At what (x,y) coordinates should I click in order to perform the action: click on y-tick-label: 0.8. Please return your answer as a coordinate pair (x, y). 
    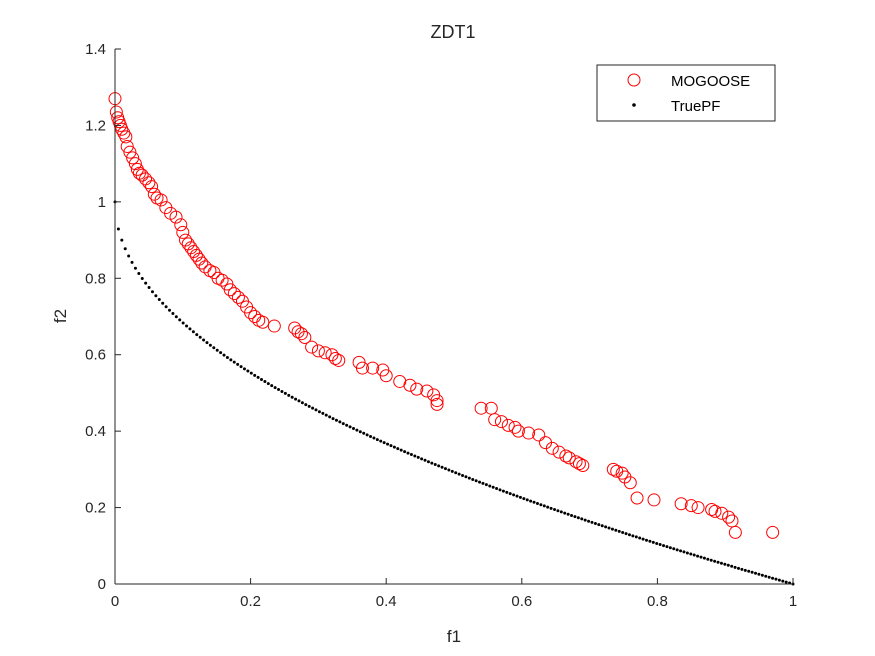
    Looking at the image, I should click on (95, 278).